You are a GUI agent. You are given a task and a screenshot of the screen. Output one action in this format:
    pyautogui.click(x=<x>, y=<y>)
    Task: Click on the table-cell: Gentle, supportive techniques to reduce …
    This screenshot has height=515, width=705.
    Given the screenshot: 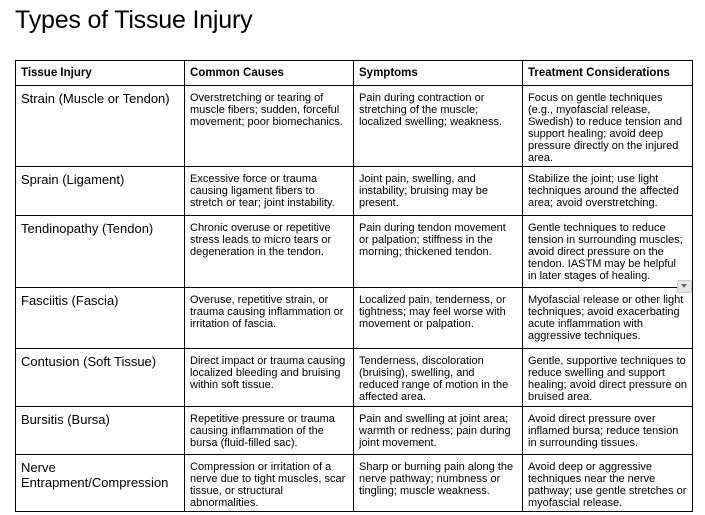 What is the action you would take?
    pyautogui.click(x=607, y=377)
    